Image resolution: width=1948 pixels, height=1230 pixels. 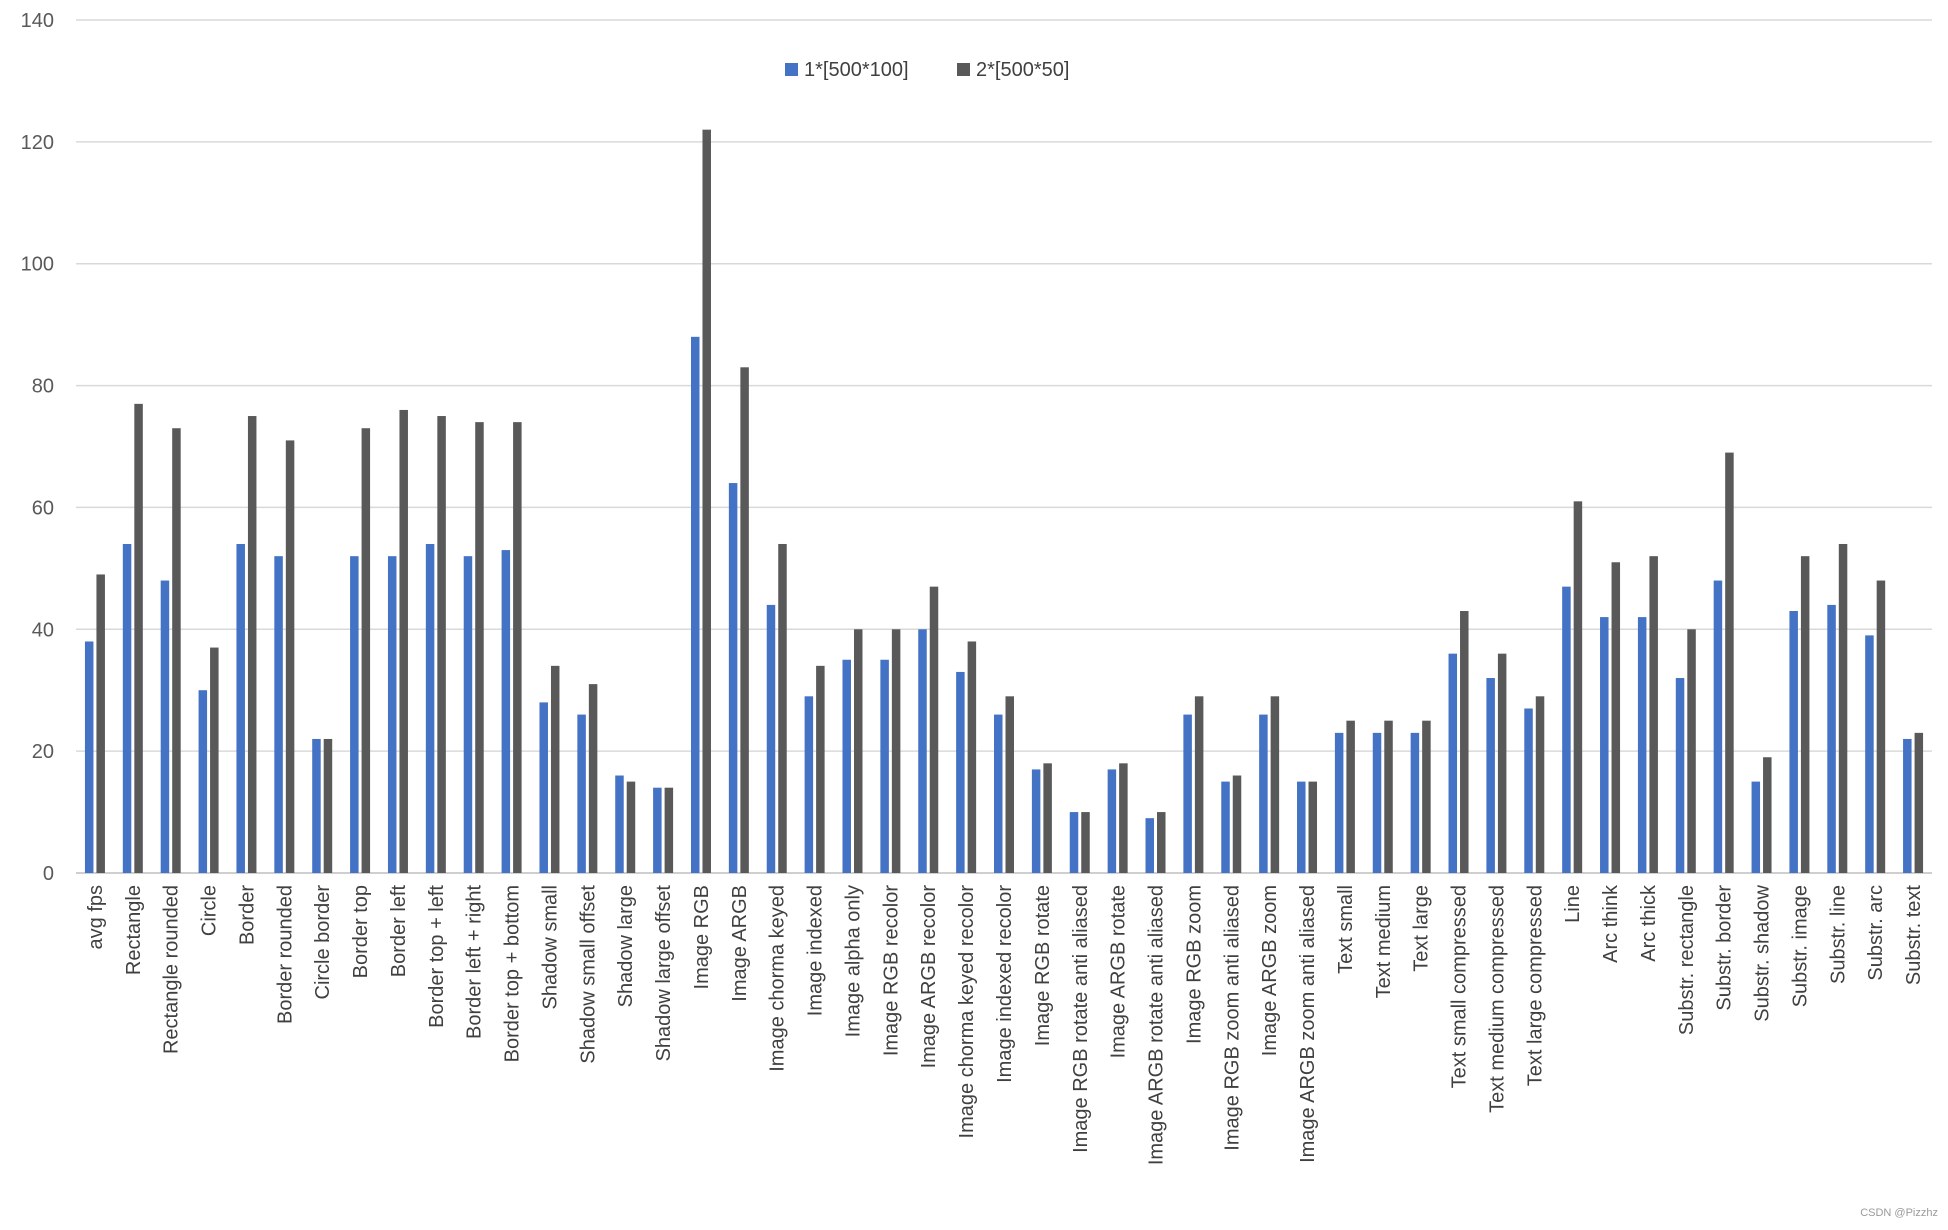 What do you see at coordinates (285, 954) in the screenshot?
I see `x-tick-label: Border rounded` at bounding box center [285, 954].